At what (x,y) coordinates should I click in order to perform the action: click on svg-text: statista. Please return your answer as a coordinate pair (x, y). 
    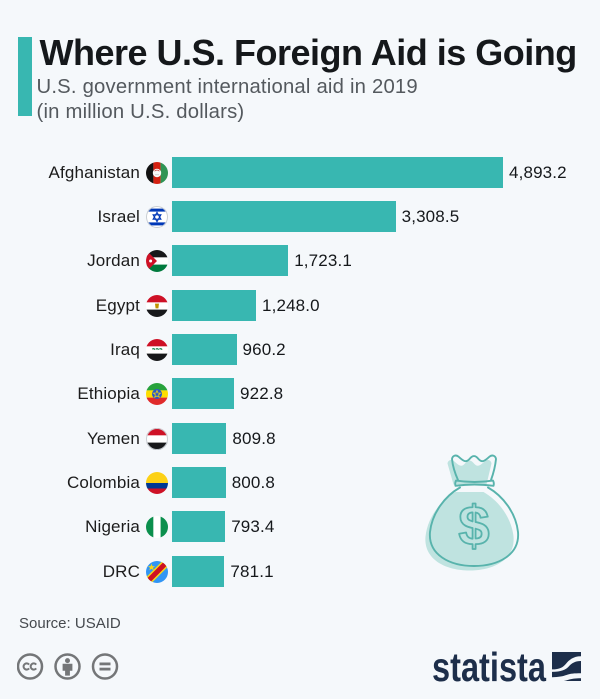
    Looking at the image, I should click on (489, 666).